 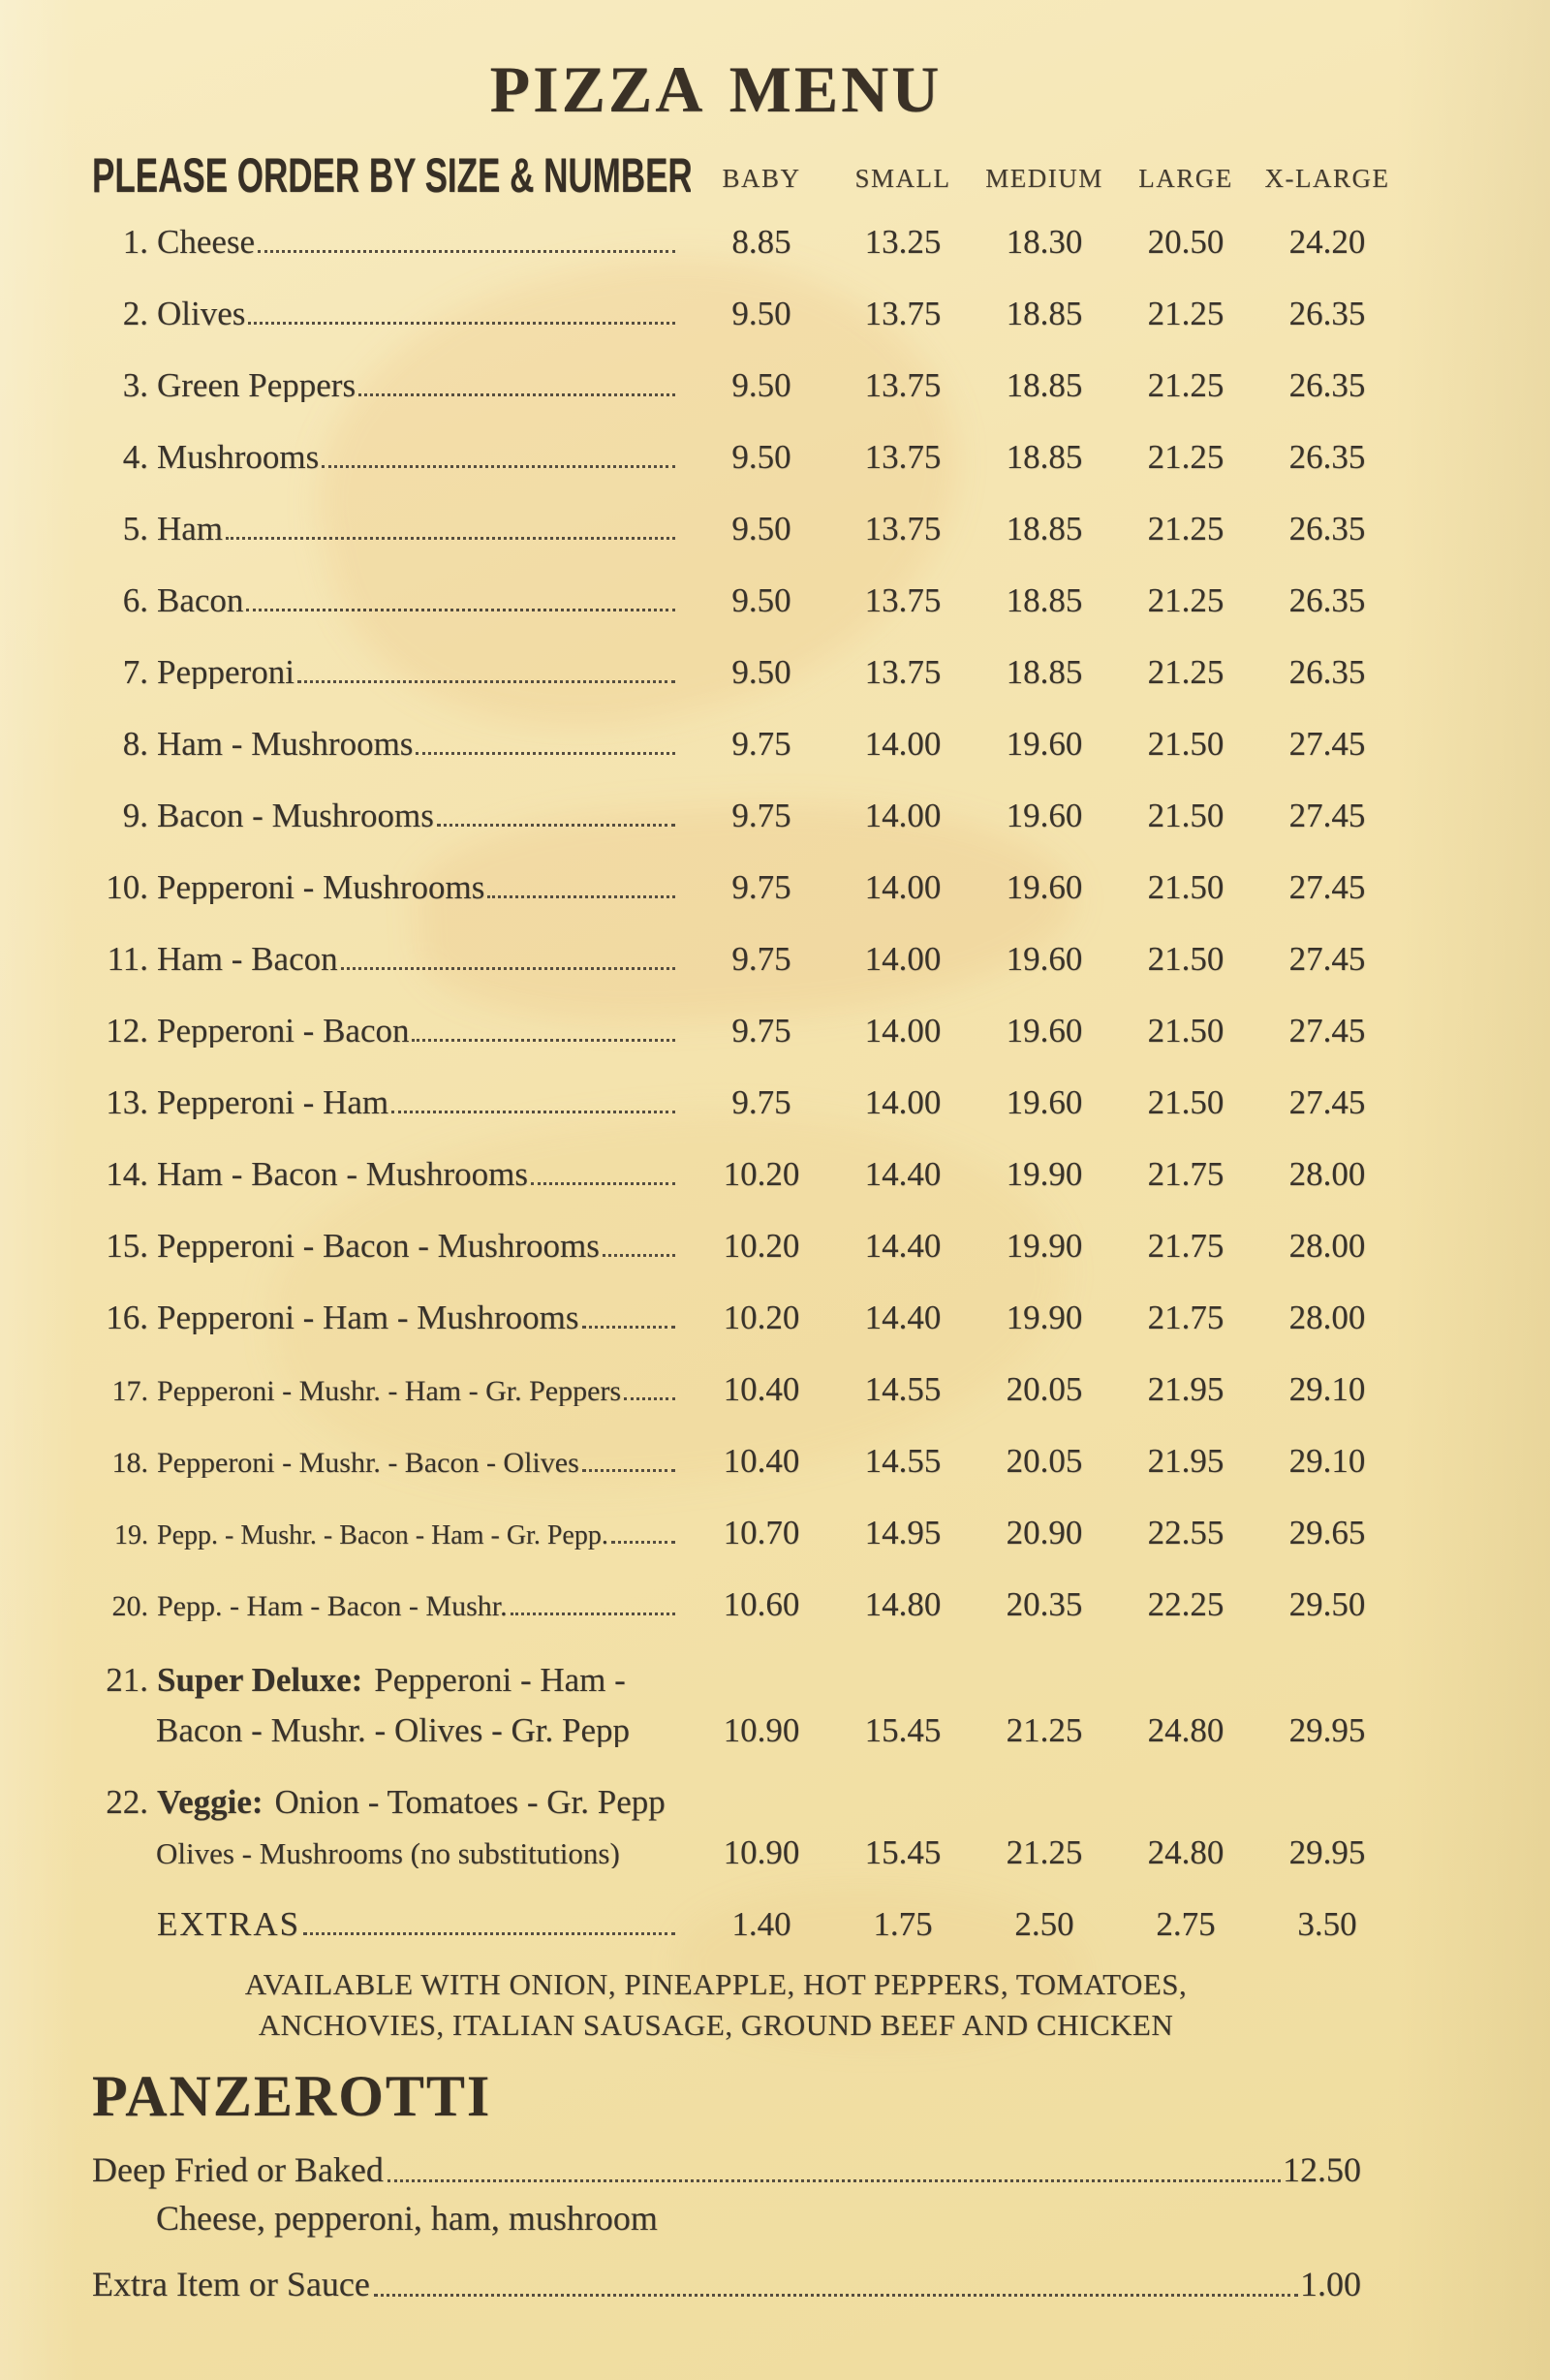 What do you see at coordinates (1185, 178) in the screenshot?
I see `column-header-large: LARGE` at bounding box center [1185, 178].